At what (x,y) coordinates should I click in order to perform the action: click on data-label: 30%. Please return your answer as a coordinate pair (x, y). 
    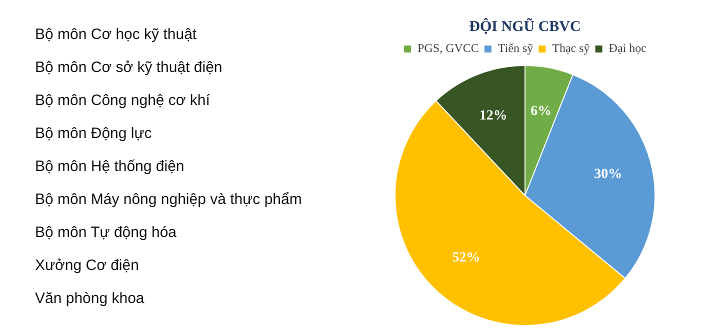
    Looking at the image, I should click on (608, 174).